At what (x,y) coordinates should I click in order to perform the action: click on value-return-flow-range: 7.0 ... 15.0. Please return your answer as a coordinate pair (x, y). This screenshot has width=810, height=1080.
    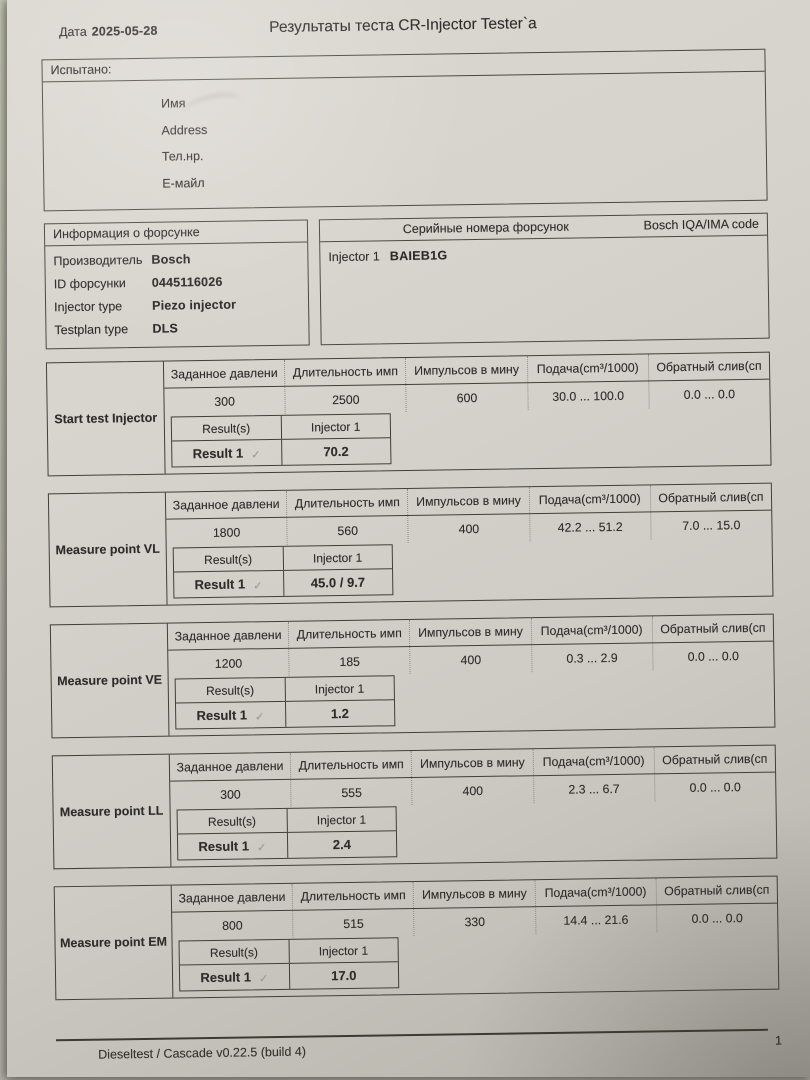
    Looking at the image, I should click on (711, 525).